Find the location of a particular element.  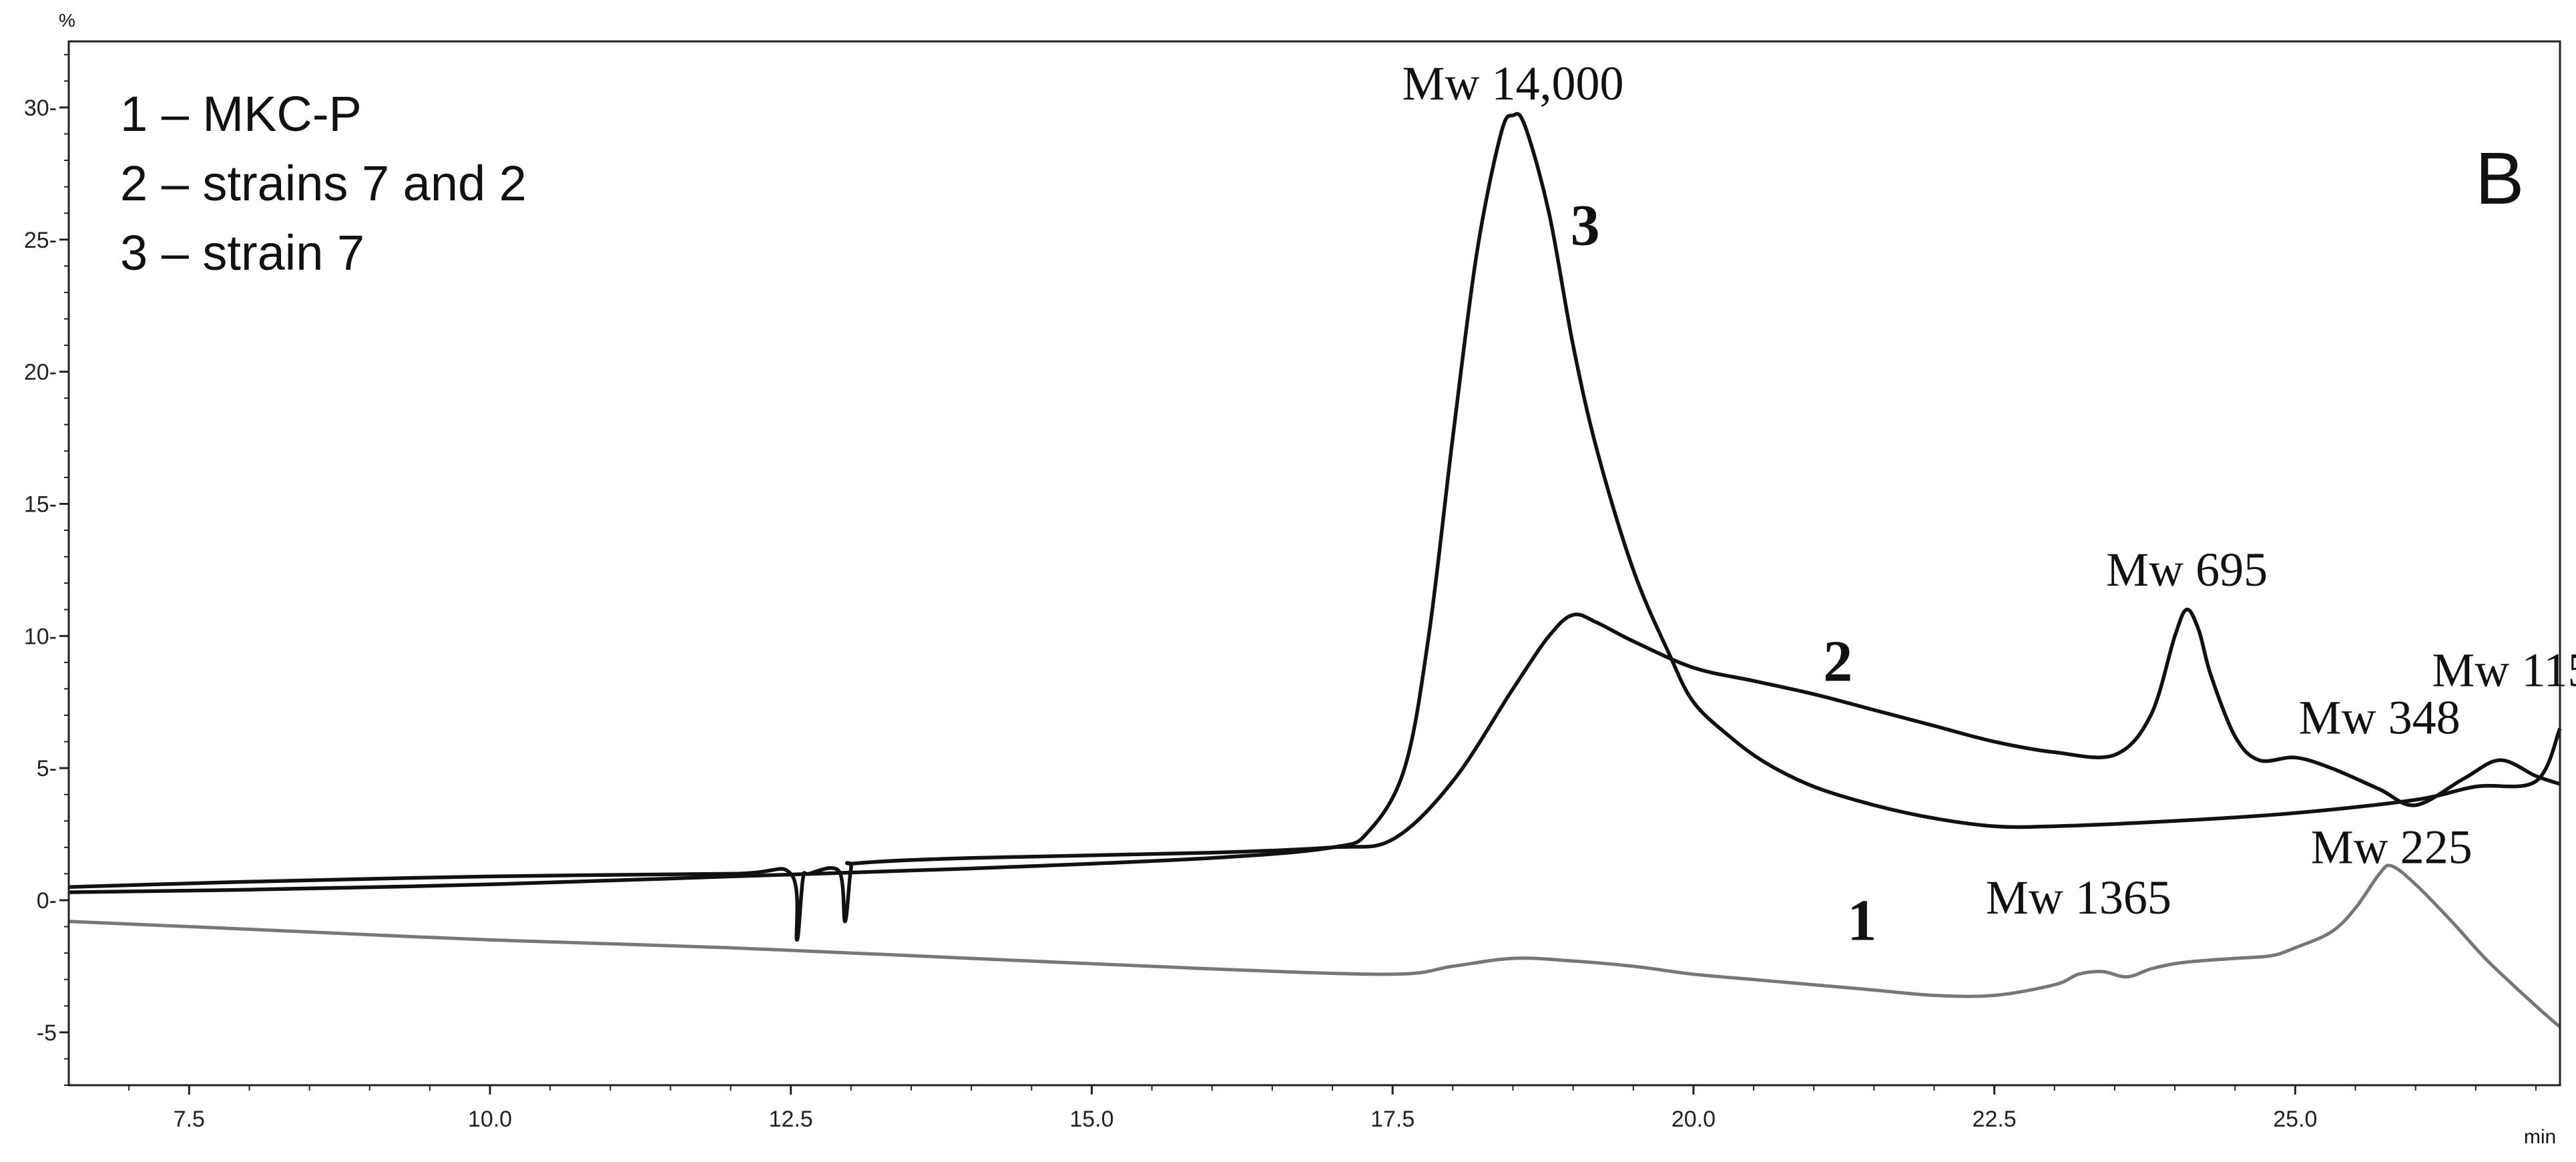

curve-number-label: 2 is located at coordinates (1837, 663).